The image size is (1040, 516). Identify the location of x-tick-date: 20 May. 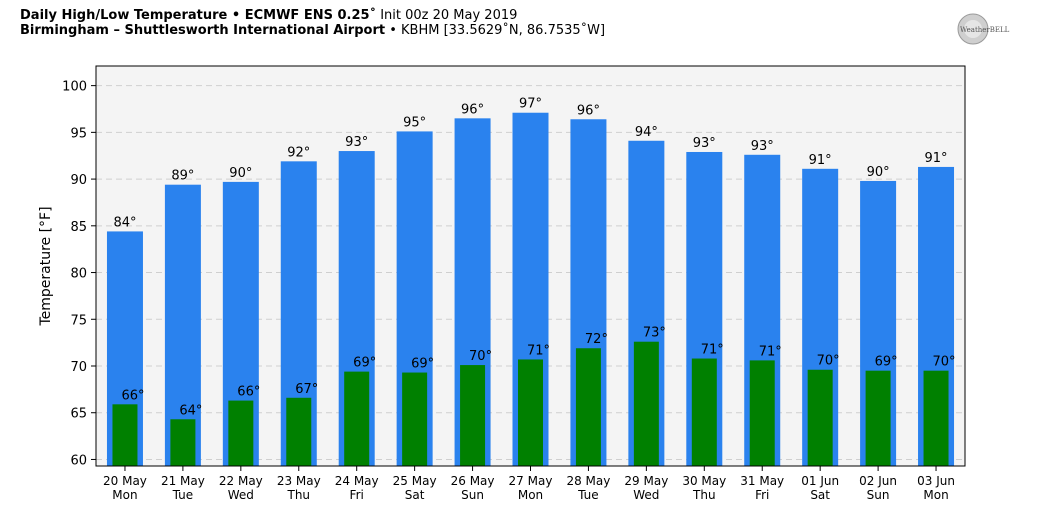
(125, 481).